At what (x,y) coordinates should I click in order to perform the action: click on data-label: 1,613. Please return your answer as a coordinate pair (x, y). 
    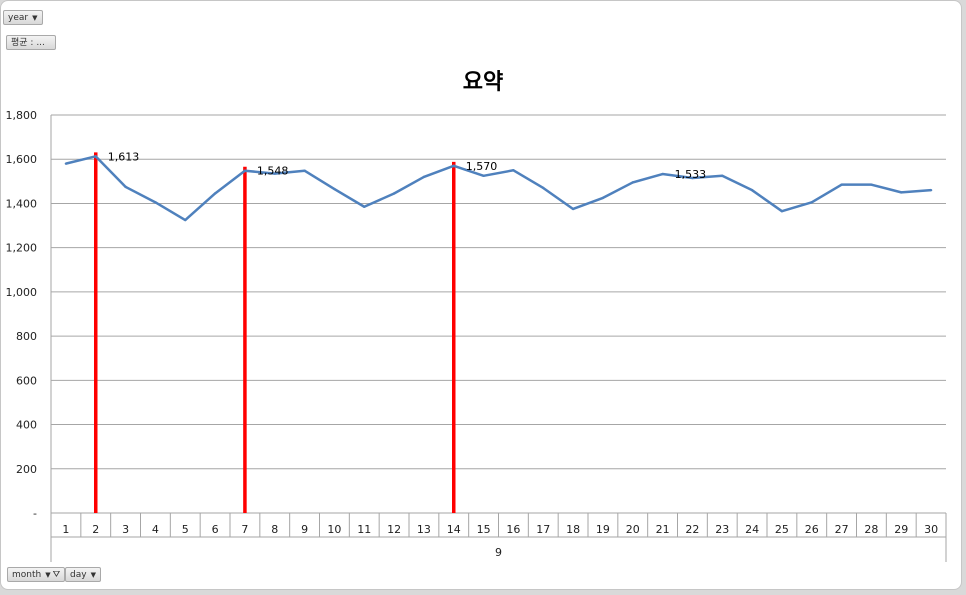
    Looking at the image, I should click on (124, 156).